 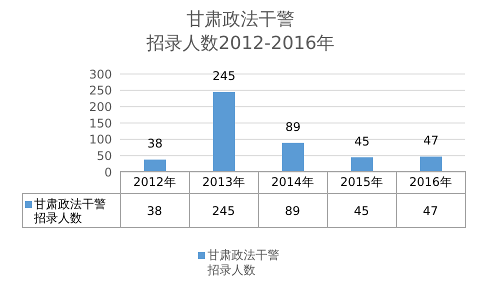 What do you see at coordinates (293, 127) in the screenshot?
I see `data-label: 89` at bounding box center [293, 127].